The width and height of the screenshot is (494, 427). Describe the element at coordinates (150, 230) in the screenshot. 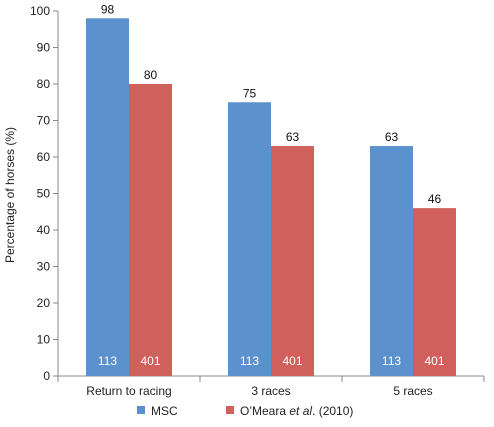

I see `bar-omeara-return-to-racing` at that location.